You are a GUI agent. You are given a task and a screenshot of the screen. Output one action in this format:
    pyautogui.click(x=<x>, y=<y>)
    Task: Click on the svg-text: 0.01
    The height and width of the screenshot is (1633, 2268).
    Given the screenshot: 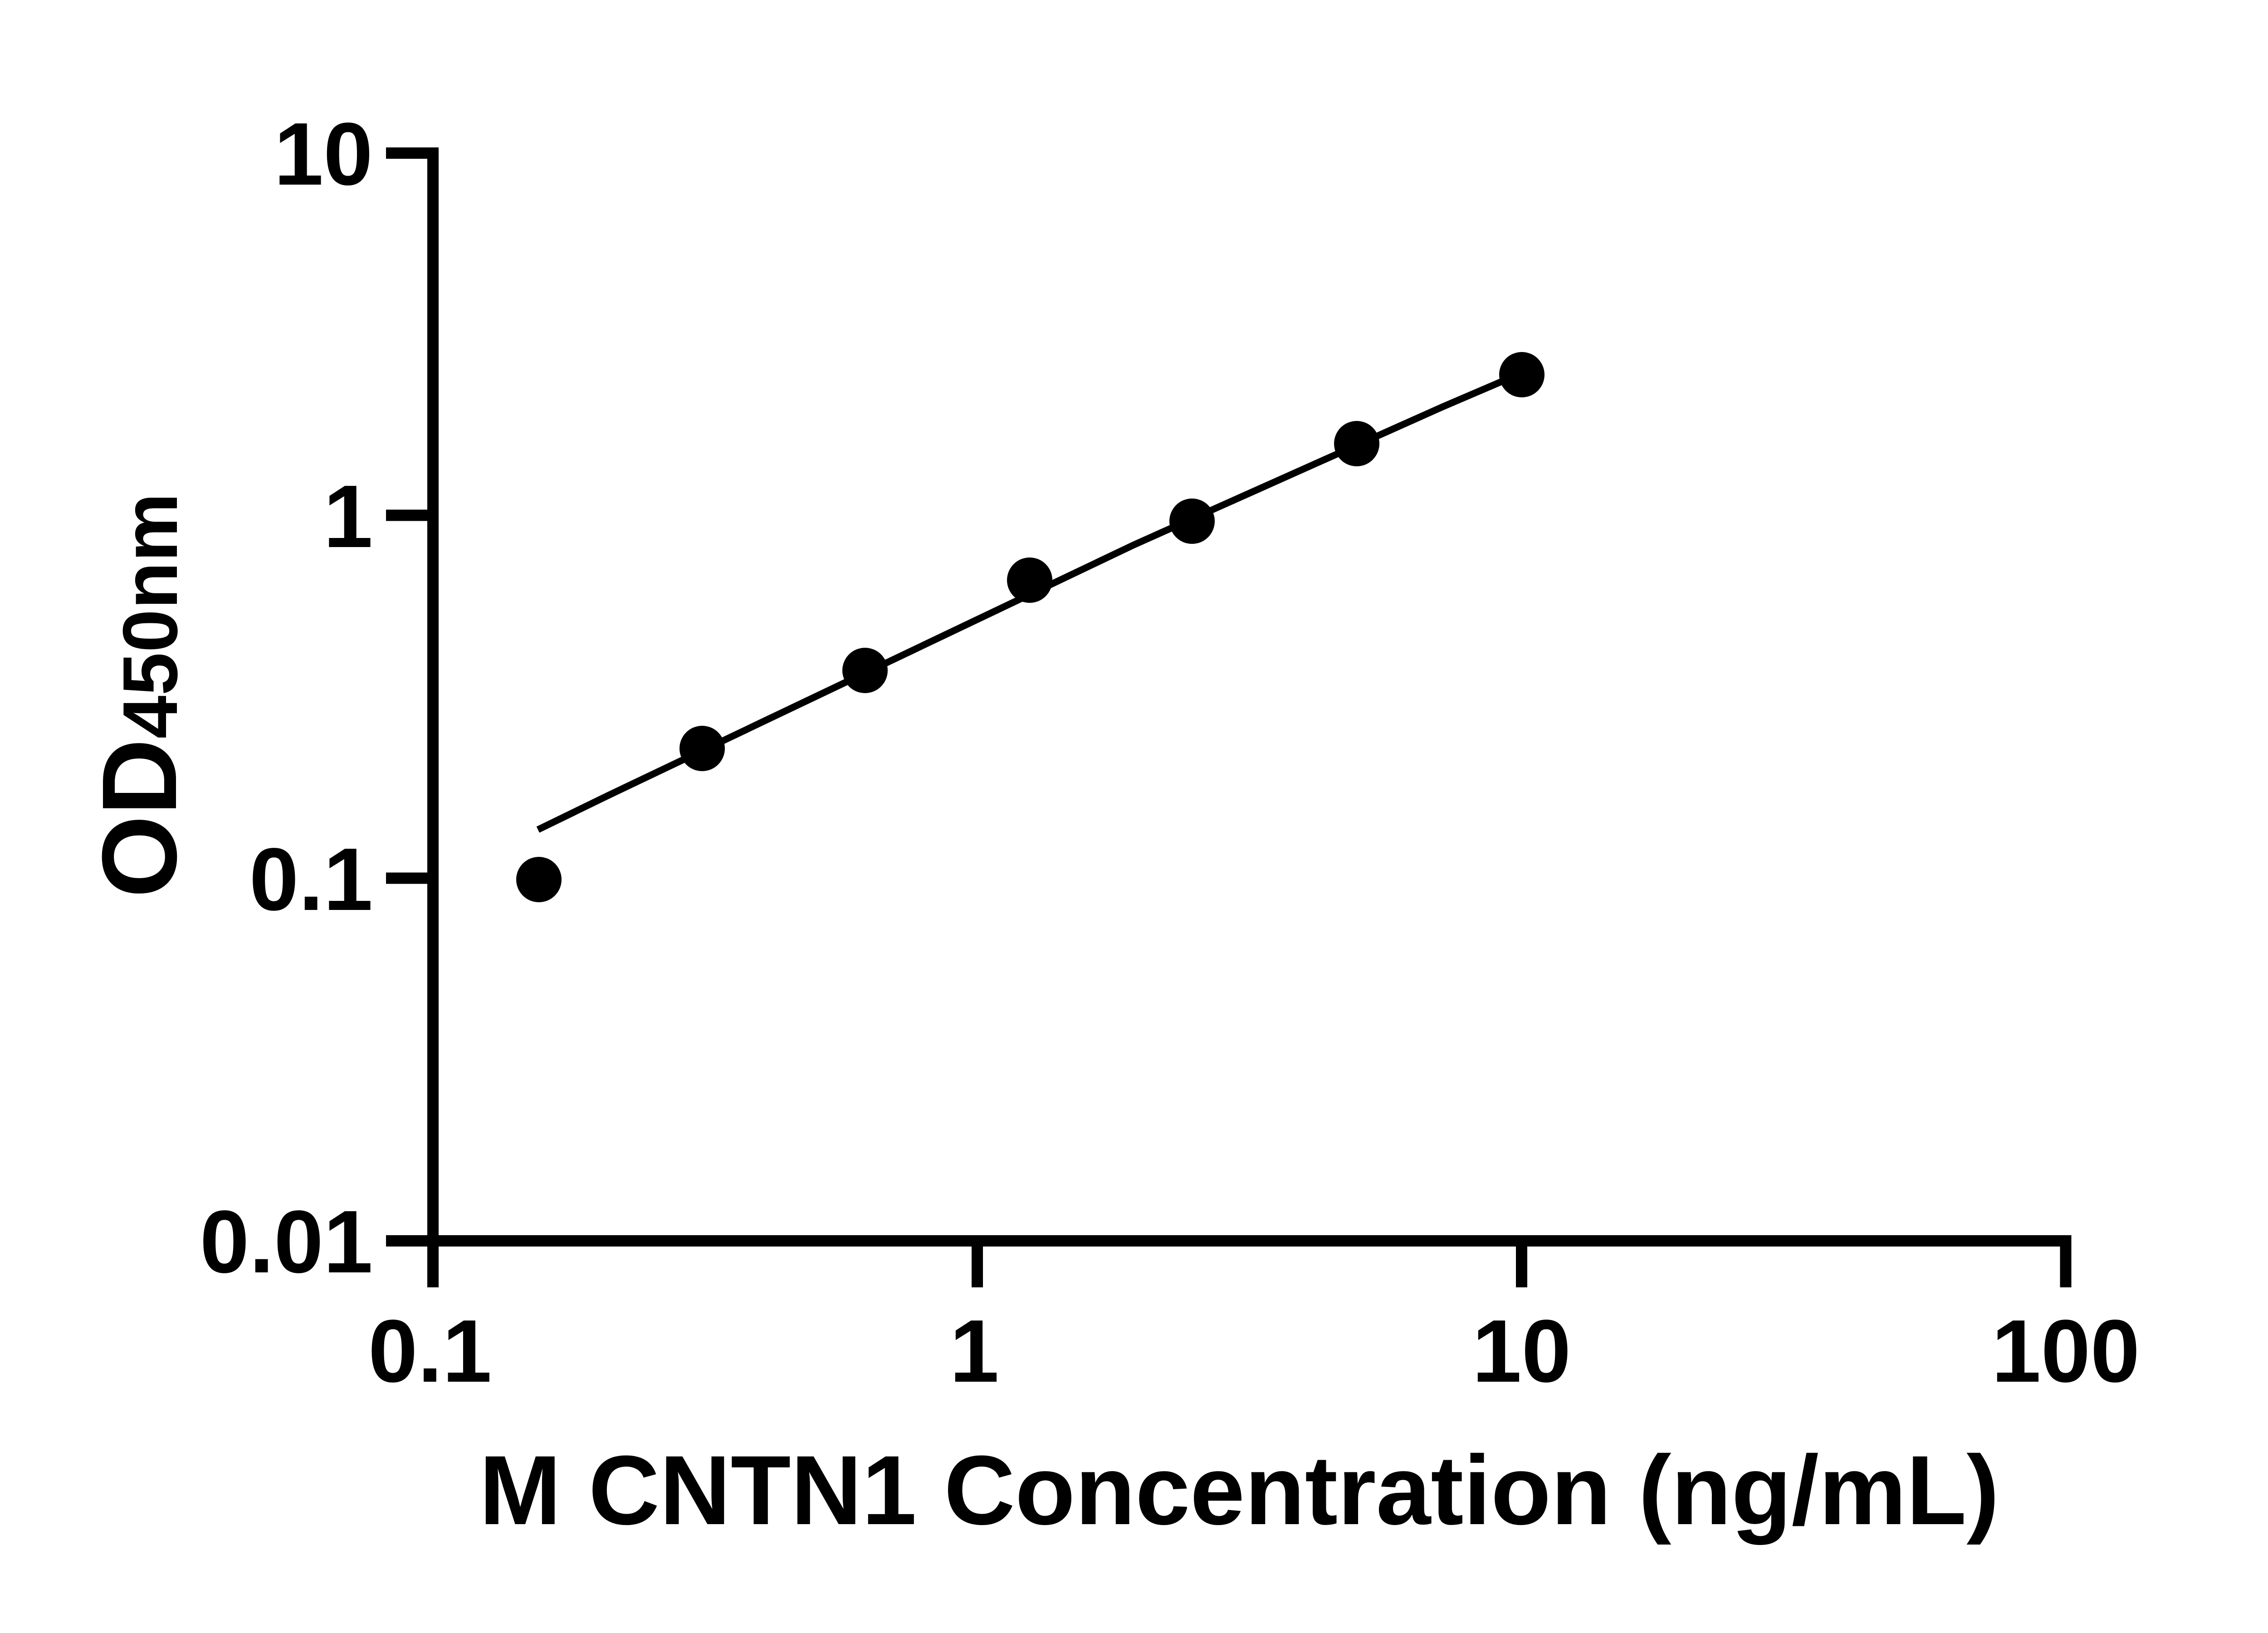 What is the action you would take?
    pyautogui.click(x=286, y=1241)
    